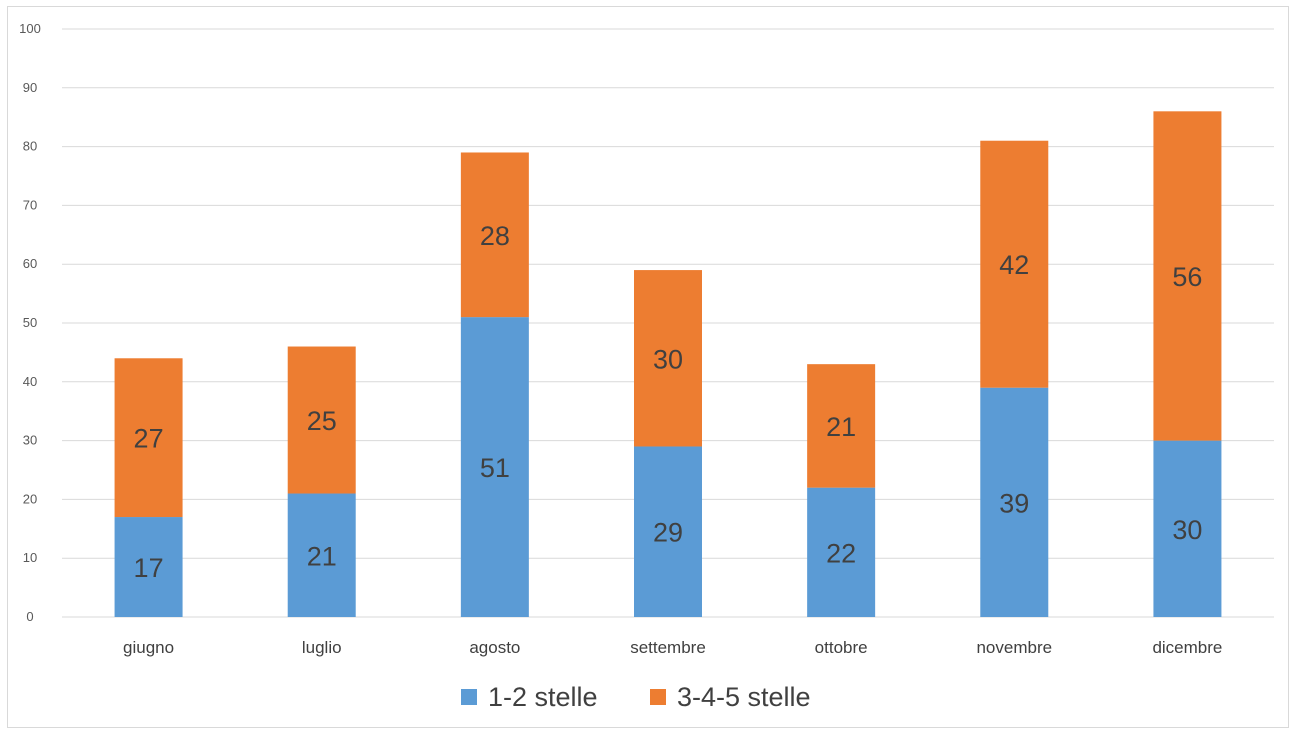  I want to click on x-category-label: agosto, so click(494, 647).